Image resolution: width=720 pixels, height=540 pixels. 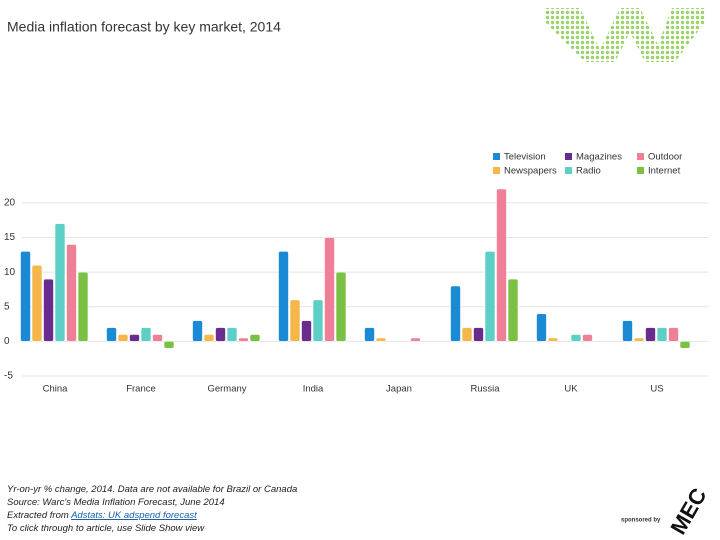 I want to click on legend-label: Magazines, so click(x=599, y=157).